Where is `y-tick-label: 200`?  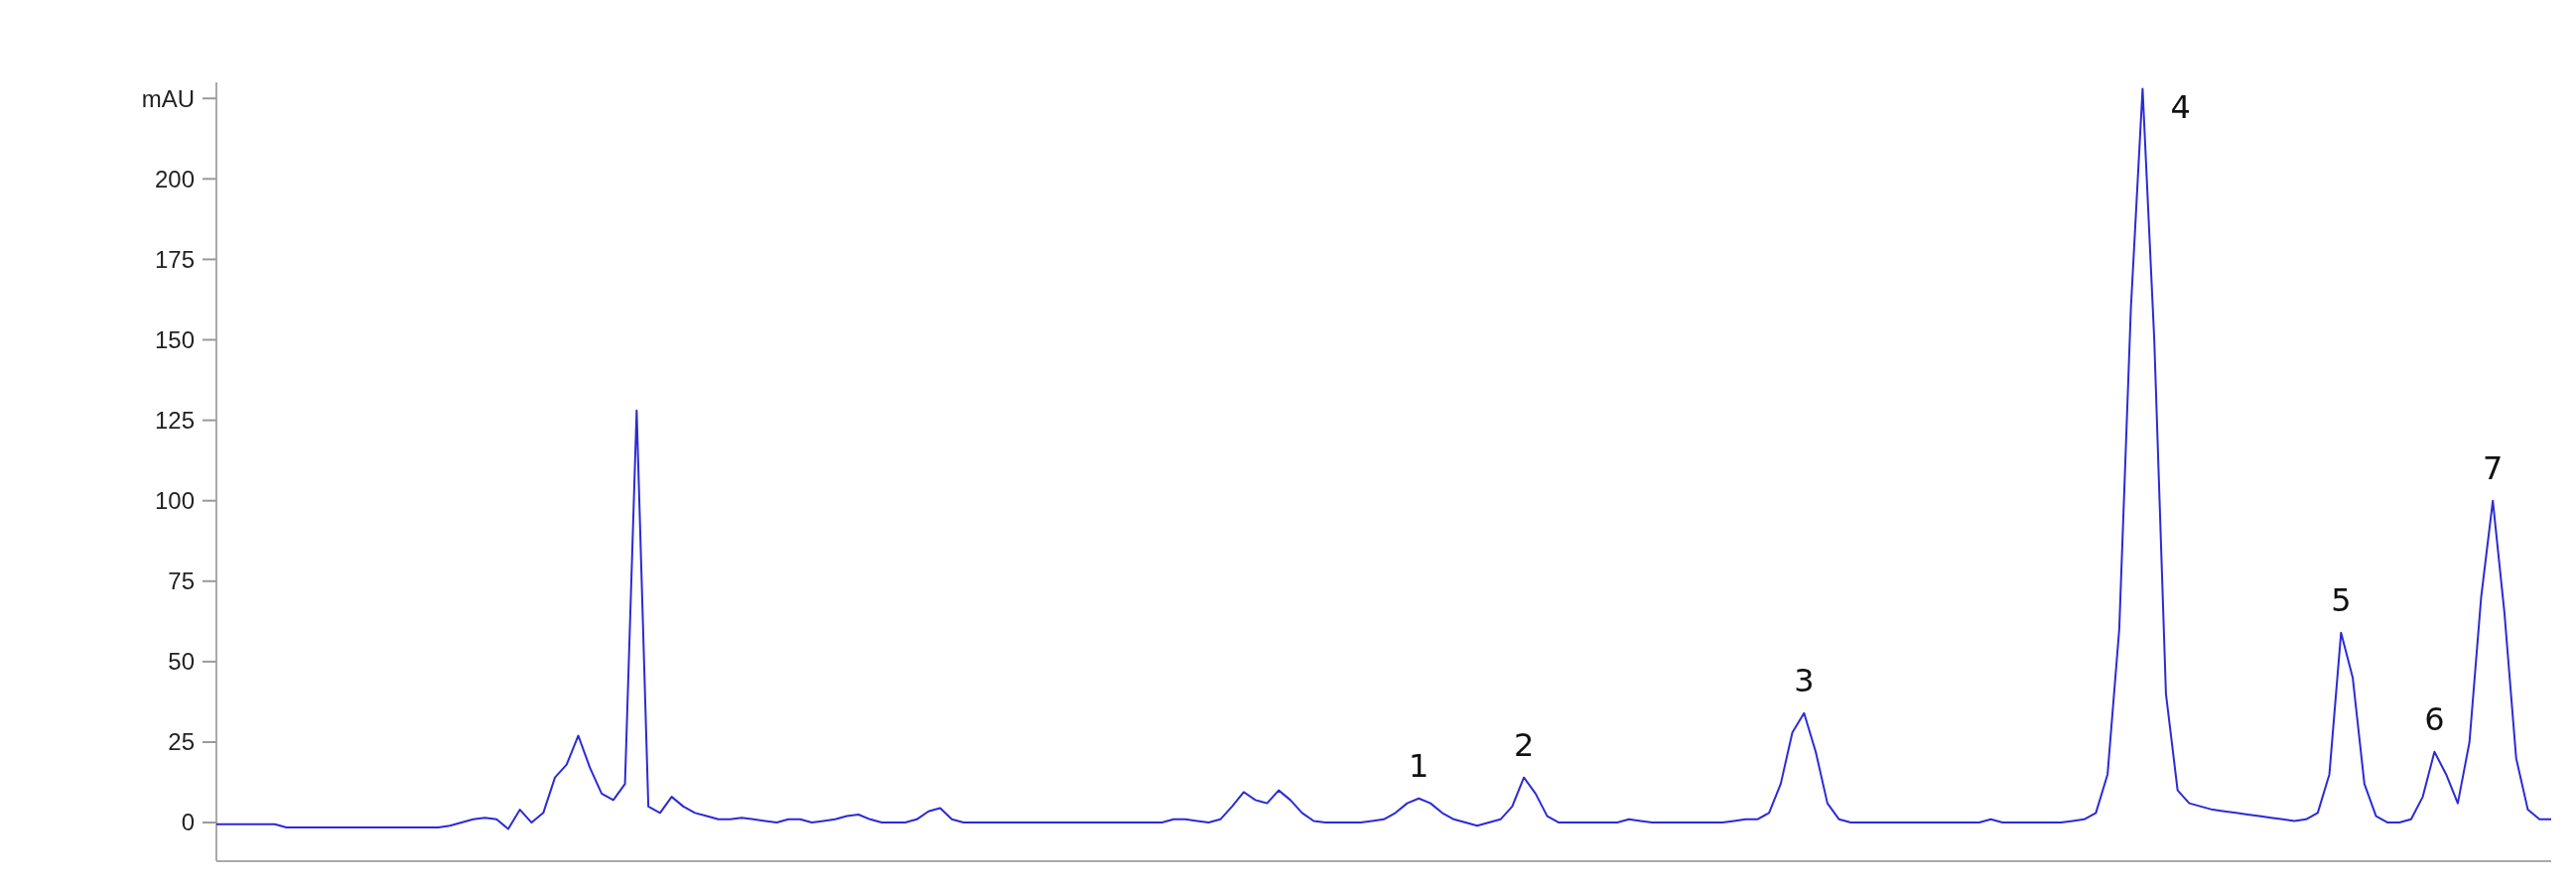
y-tick-label: 200 is located at coordinates (174, 179).